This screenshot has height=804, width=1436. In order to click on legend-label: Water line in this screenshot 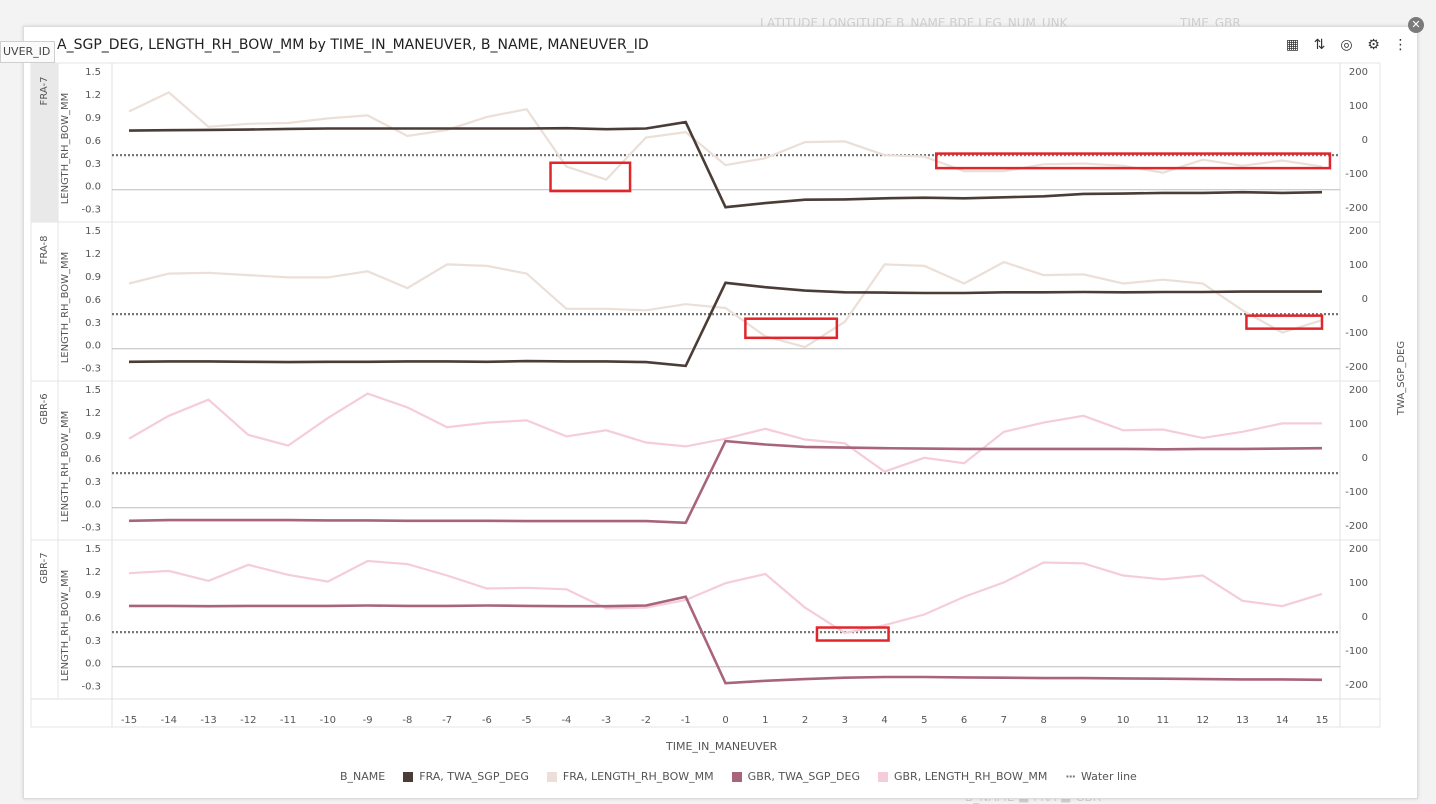, I will do `click(1108, 776)`.